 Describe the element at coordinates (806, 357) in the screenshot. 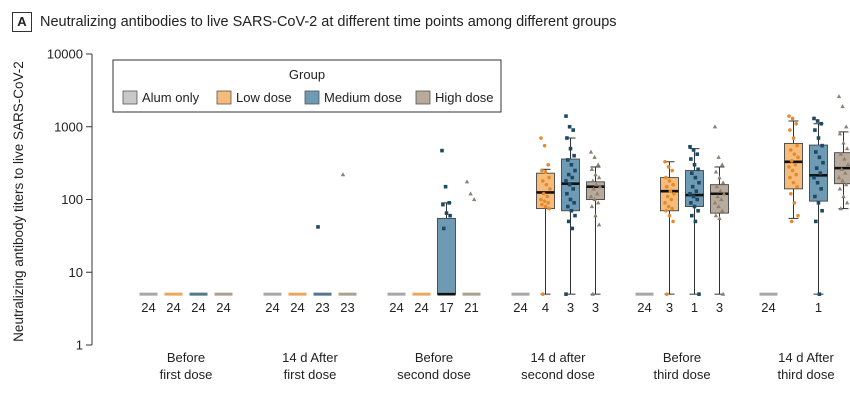

I see `x-tick-label: 14 d After` at that location.